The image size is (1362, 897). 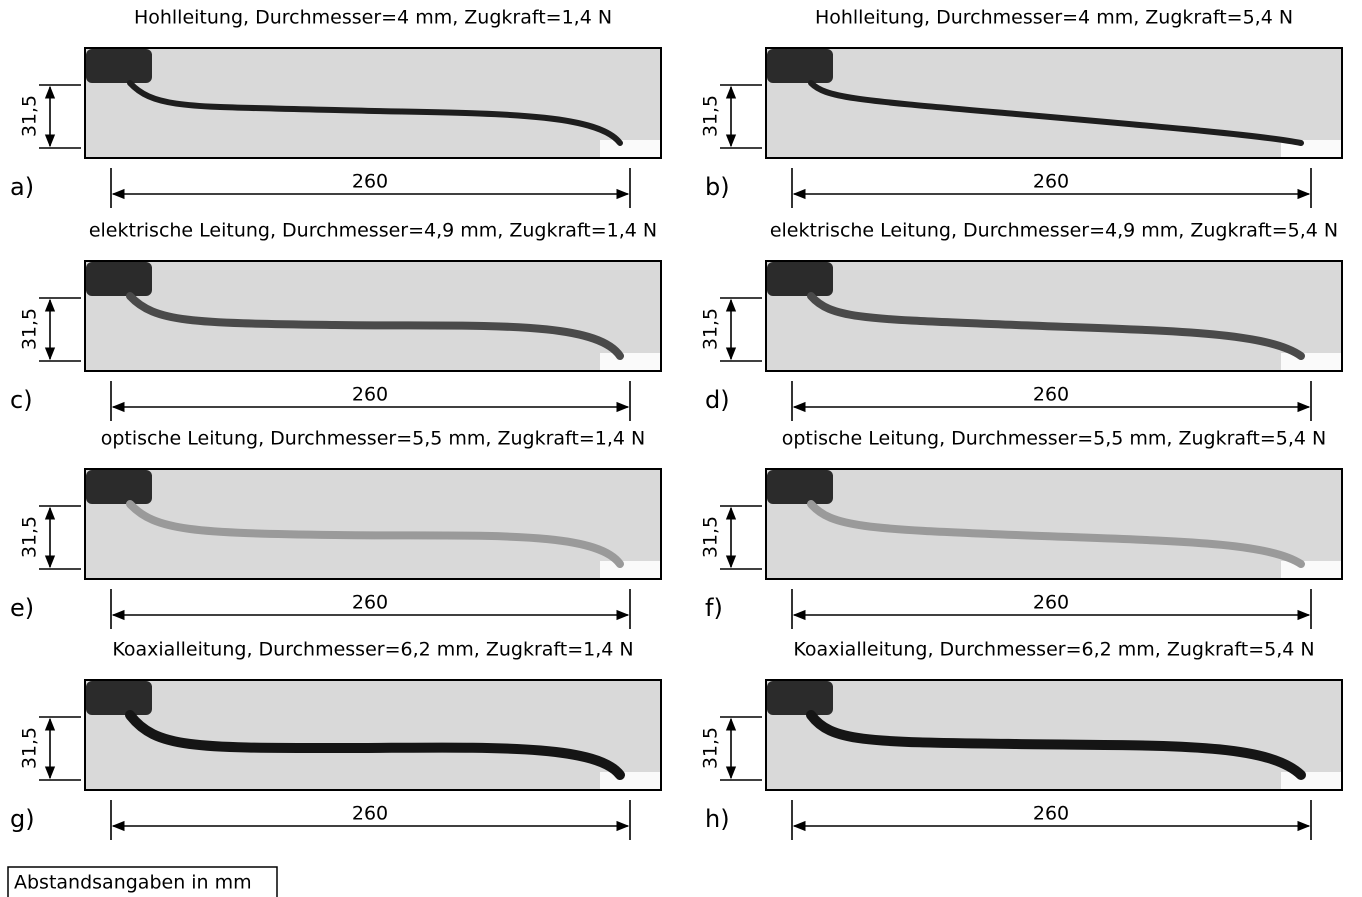 I want to click on panel-label: b), so click(x=717, y=187).